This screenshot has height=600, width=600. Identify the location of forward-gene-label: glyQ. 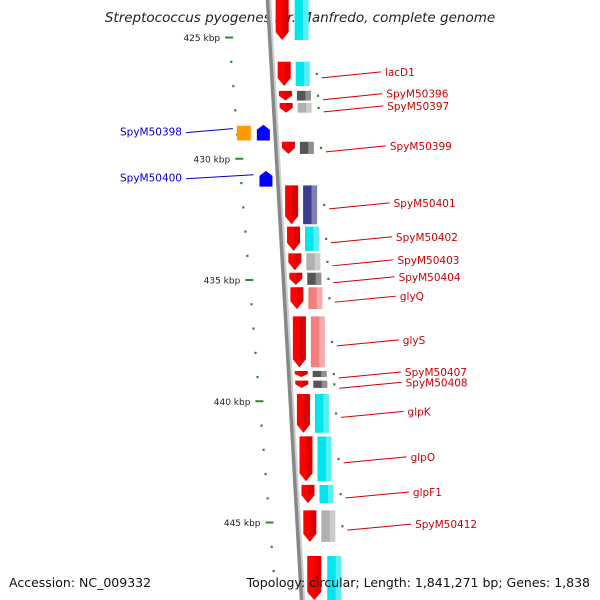
(412, 297).